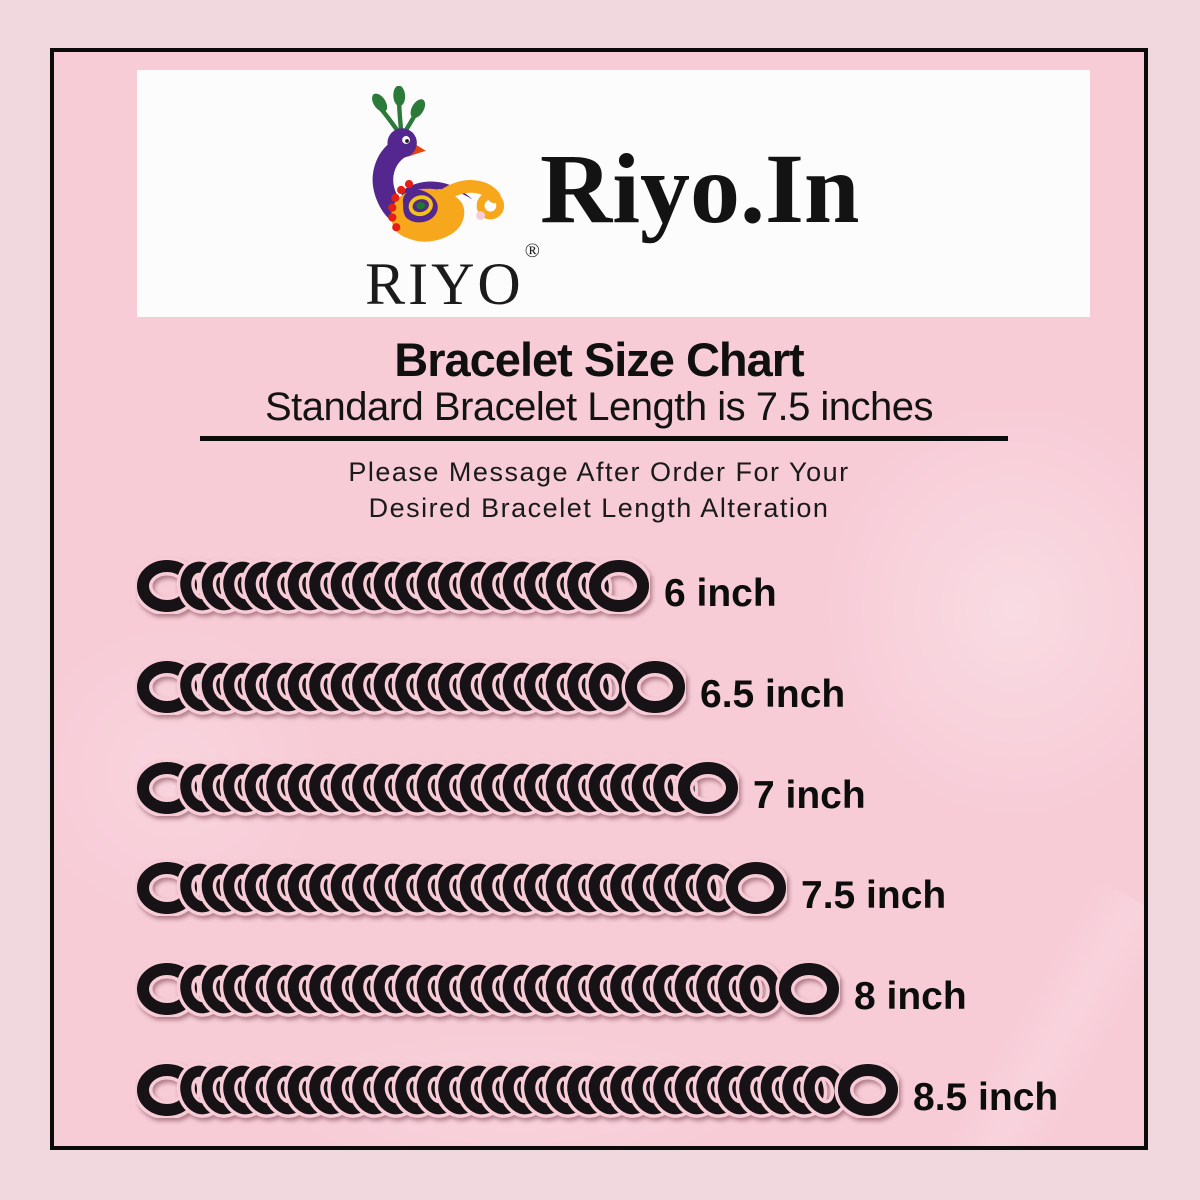 This screenshot has height=1200, width=1200. What do you see at coordinates (720, 593) in the screenshot?
I see `size-label: 6 inch` at bounding box center [720, 593].